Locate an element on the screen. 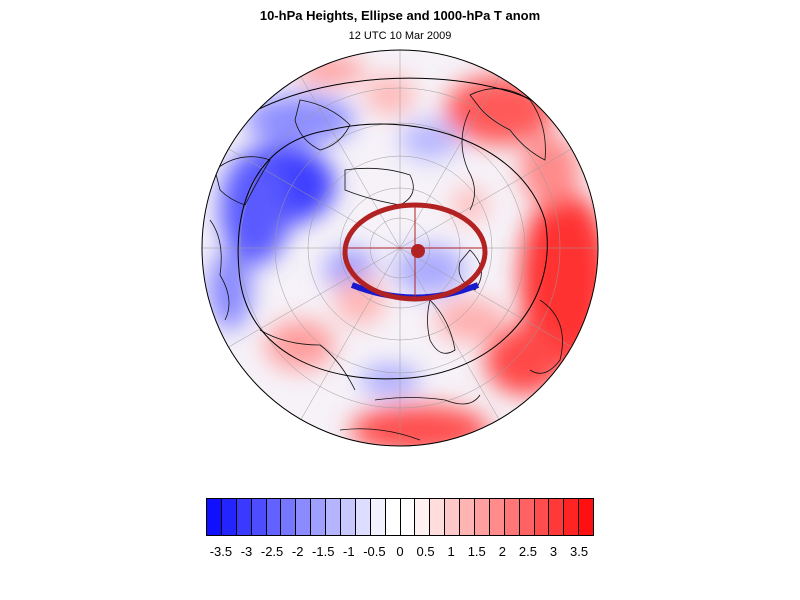 The image size is (800, 600). colorbar-tick-label: -1.5 is located at coordinates (323, 551).